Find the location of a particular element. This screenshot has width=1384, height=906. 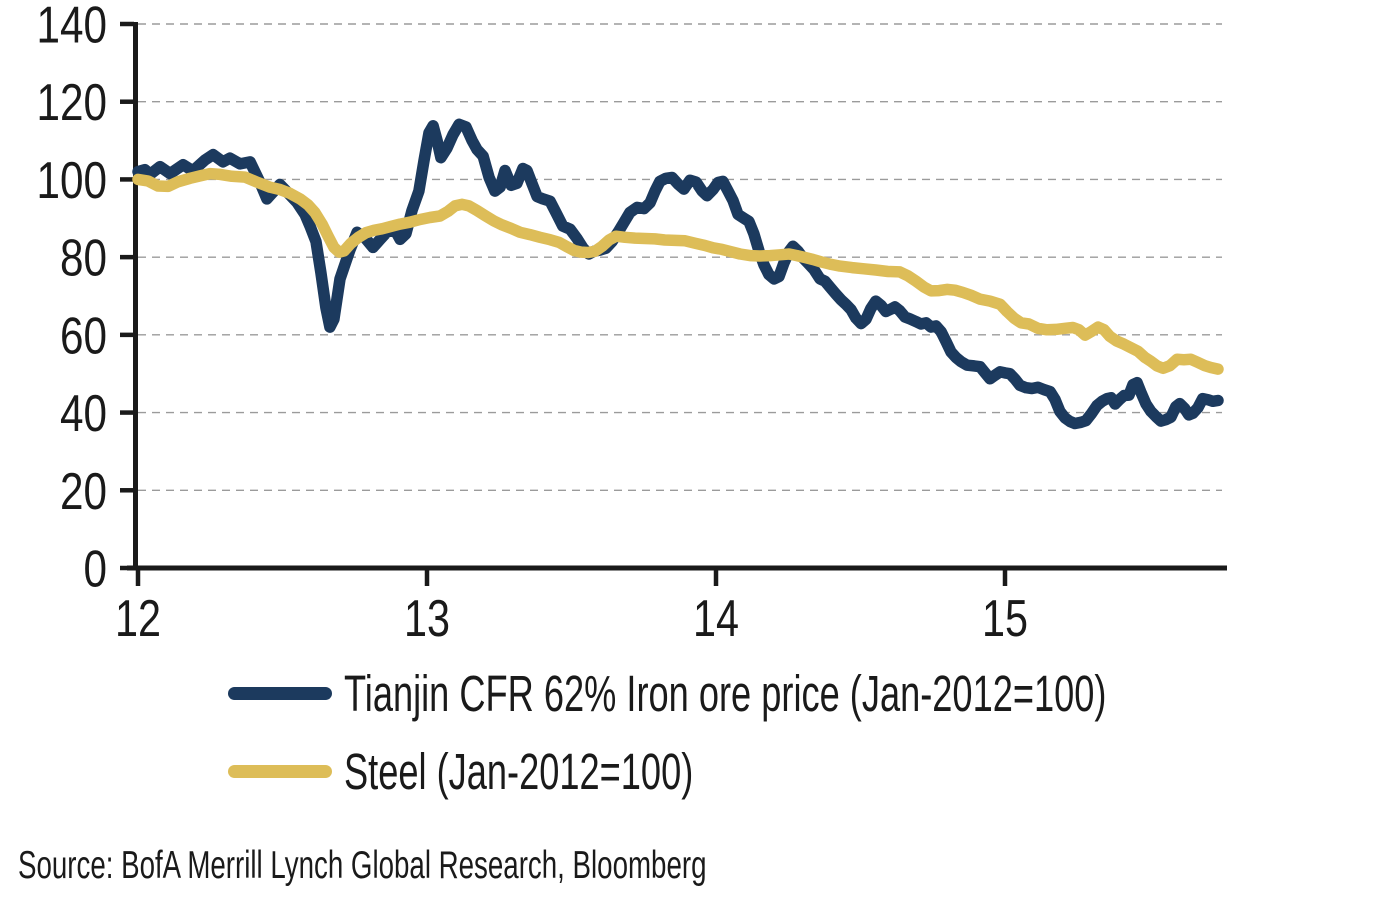

y-tick-label: 100 is located at coordinates (72, 181).